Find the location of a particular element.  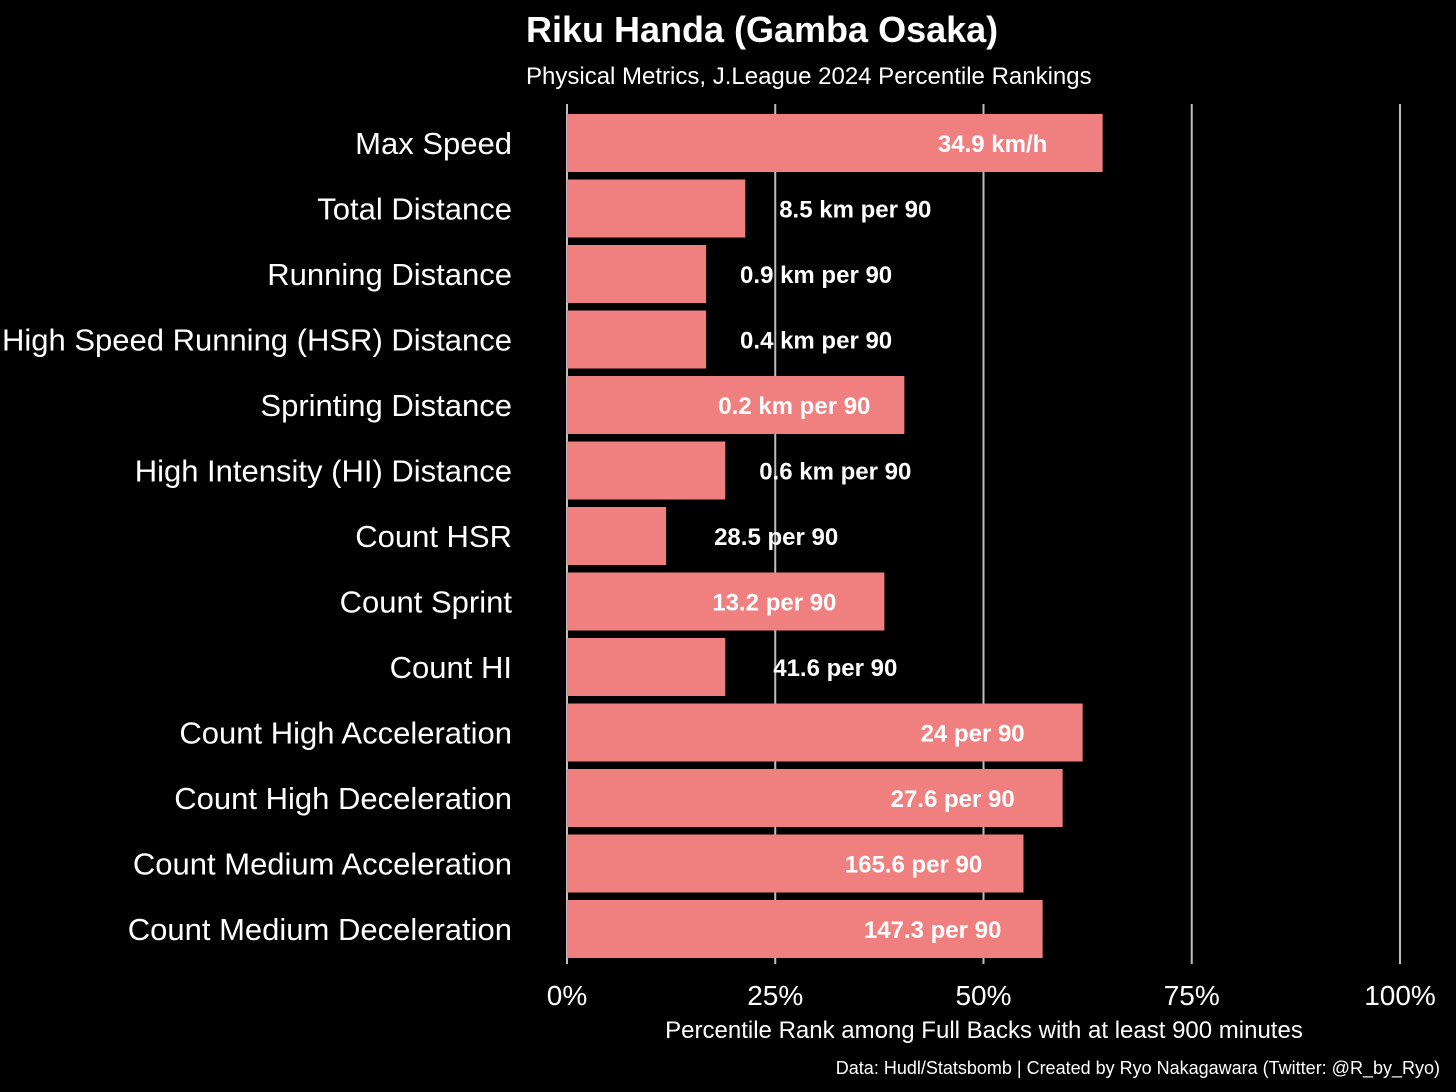

chart-title: Riku Handa (Gamba Osaka) is located at coordinates (762, 29).